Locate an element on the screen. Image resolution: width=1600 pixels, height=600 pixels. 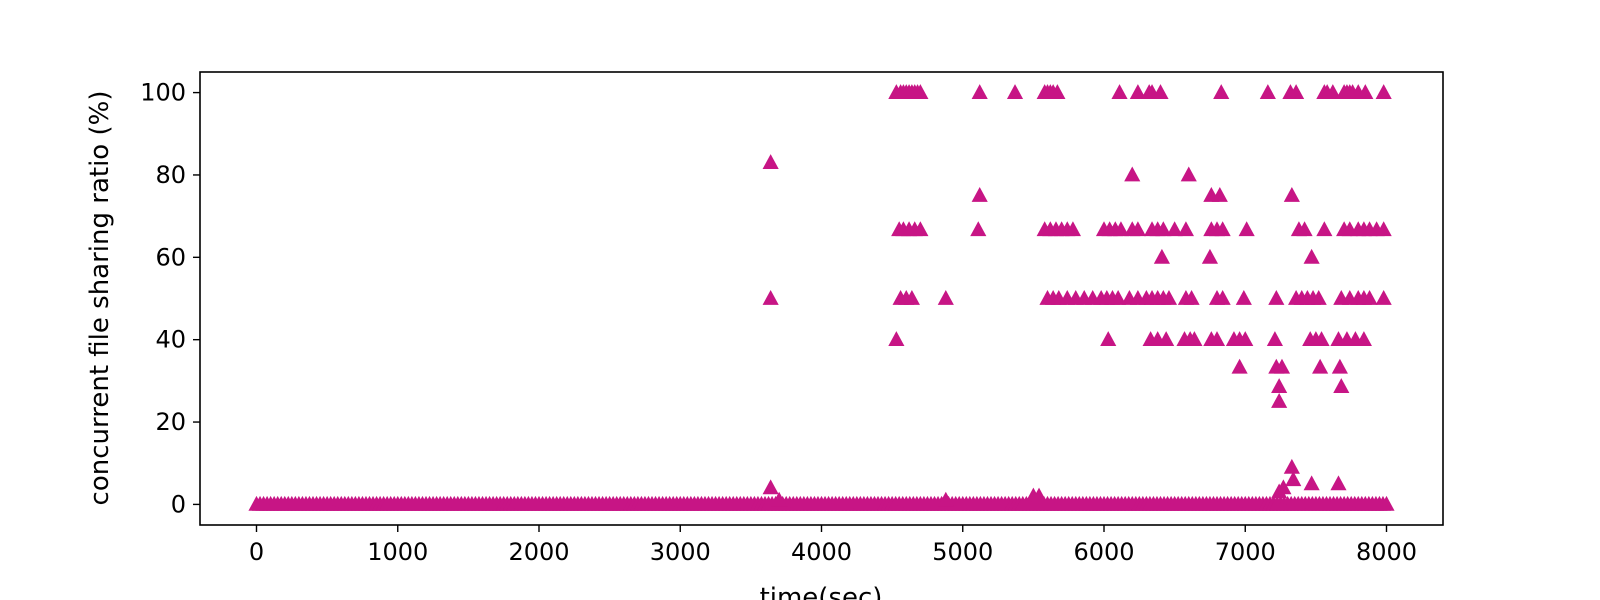
y-tick-label: 40 is located at coordinates (170, 340).